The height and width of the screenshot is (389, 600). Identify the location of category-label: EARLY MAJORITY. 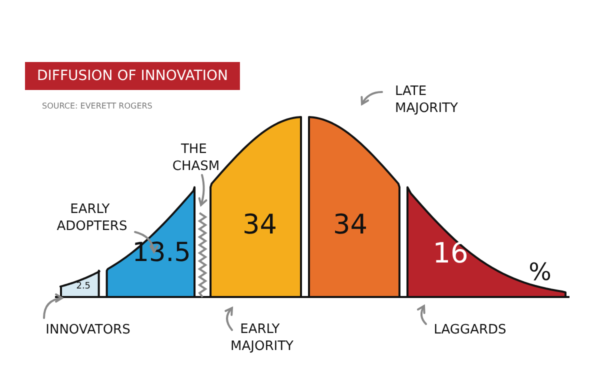
(262, 338).